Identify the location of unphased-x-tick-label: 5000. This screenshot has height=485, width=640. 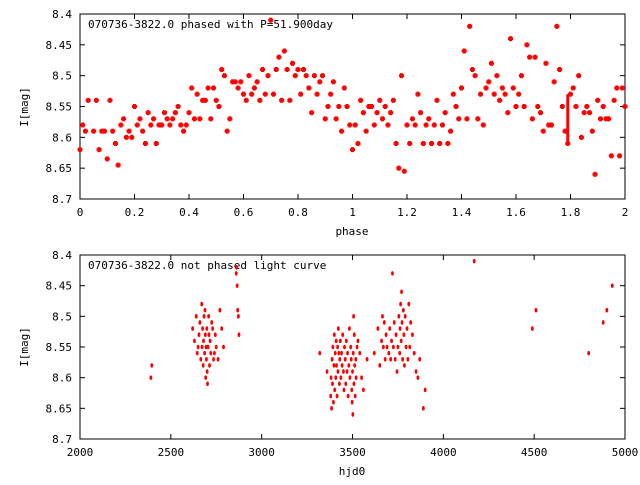
(625, 452).